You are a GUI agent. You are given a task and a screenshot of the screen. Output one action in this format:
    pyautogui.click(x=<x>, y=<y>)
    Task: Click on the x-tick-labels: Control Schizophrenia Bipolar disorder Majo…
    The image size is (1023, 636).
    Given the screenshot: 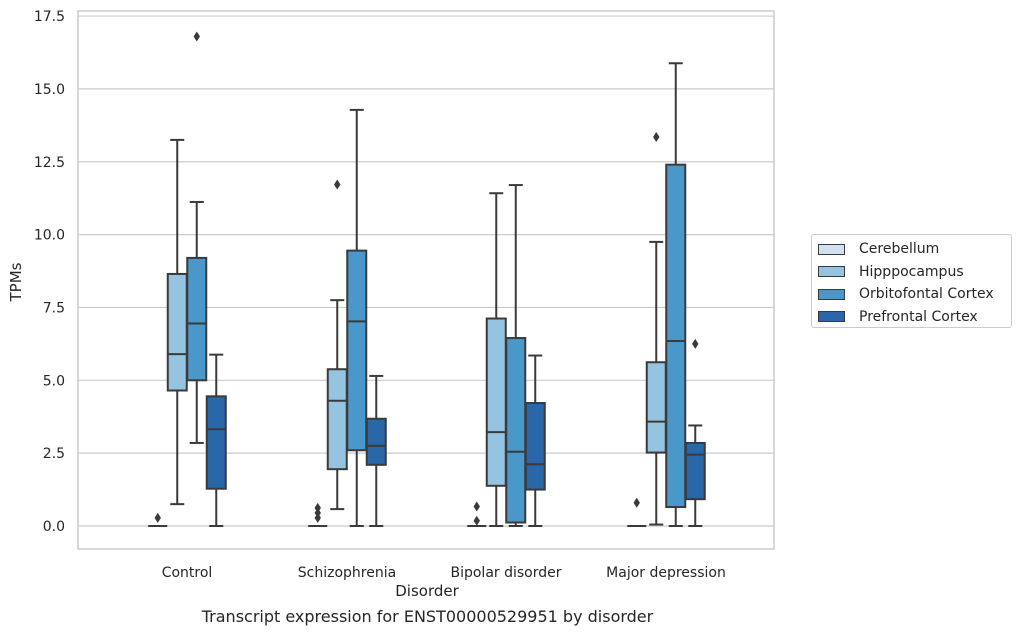 What is the action you would take?
    pyautogui.click(x=444, y=573)
    